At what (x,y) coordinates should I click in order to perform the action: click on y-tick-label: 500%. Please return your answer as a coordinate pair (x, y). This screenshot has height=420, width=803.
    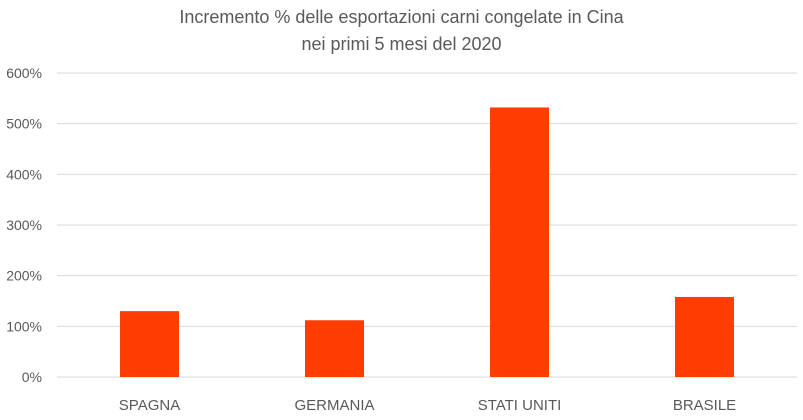
    Looking at the image, I should click on (24, 124).